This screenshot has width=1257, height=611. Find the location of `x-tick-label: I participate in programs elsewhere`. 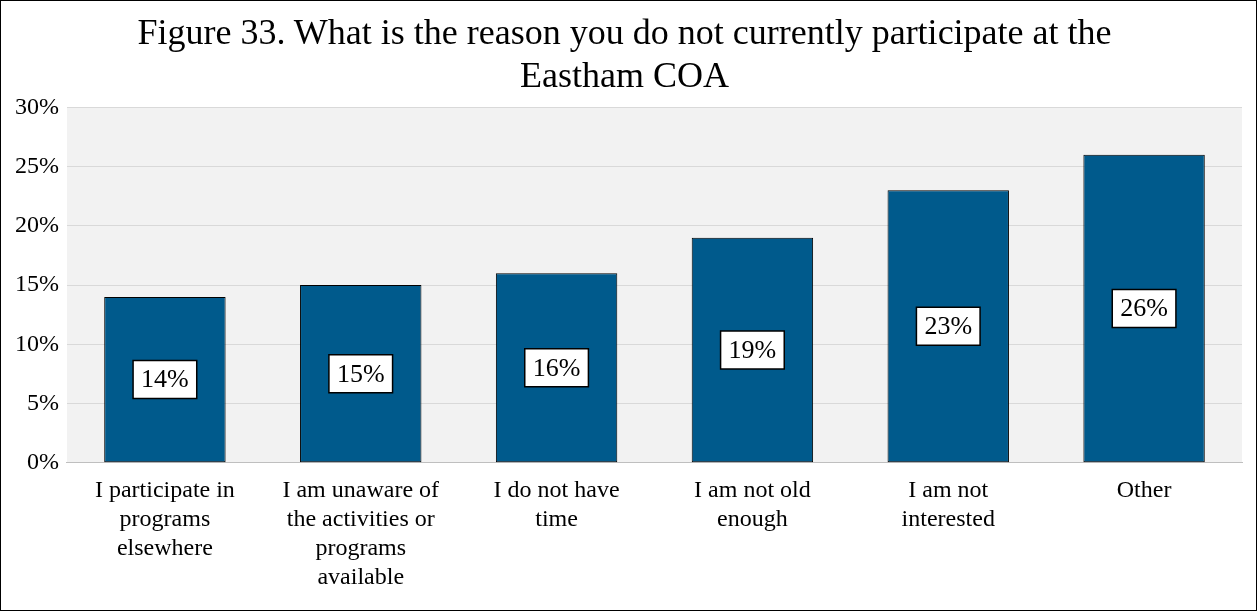

x-tick-label: I participate in programs elsewhere is located at coordinates (164, 518).